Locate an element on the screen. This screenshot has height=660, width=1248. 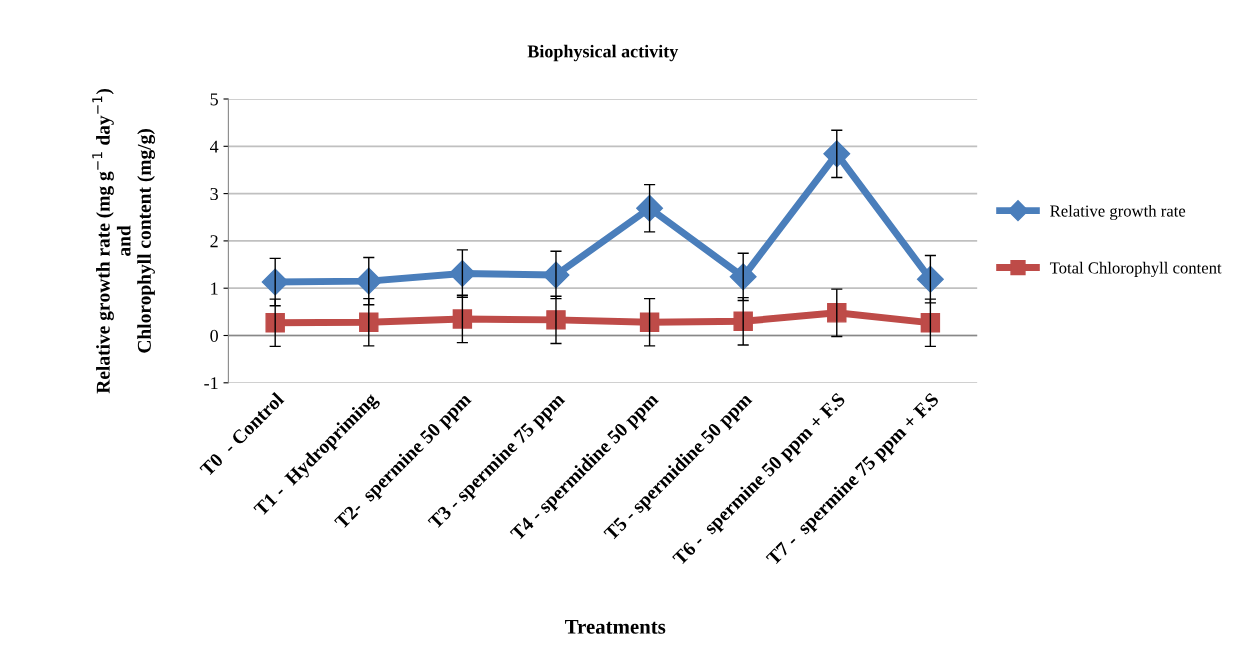
chart-title: Biophysical activity is located at coordinates (603, 53).